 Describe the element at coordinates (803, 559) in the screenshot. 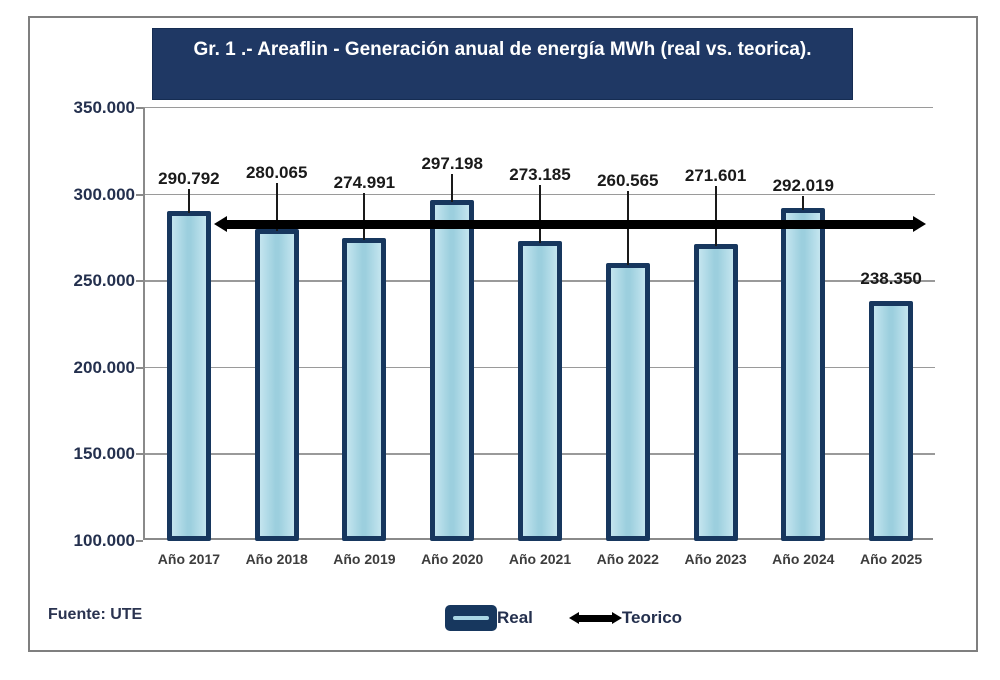

I see `x-axis-label: Año 2024` at that location.